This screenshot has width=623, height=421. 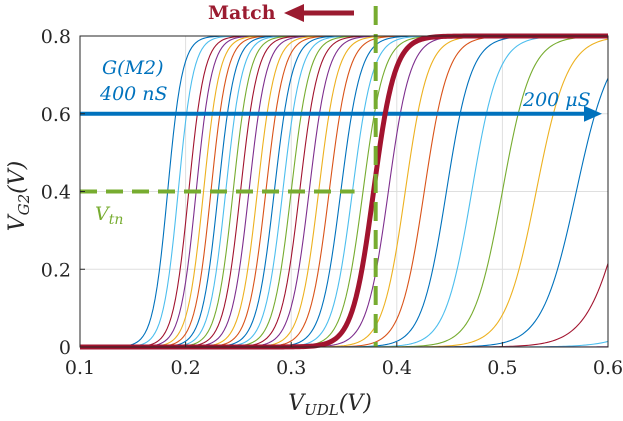 I want to click on sweep-start-label: 400 nS, so click(x=133, y=94).